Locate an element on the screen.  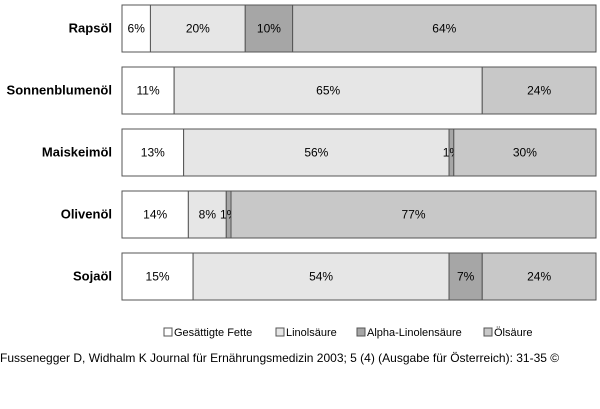
data-label: 6% is located at coordinates (137, 29).